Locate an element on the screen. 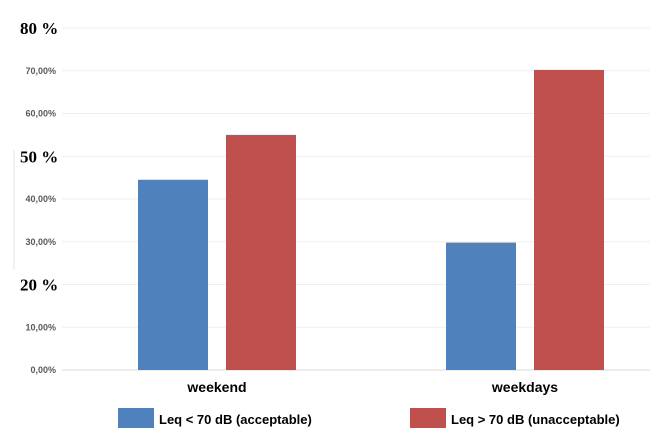 The height and width of the screenshot is (428, 656). y-tick-label: 40,00% is located at coordinates (40, 199).